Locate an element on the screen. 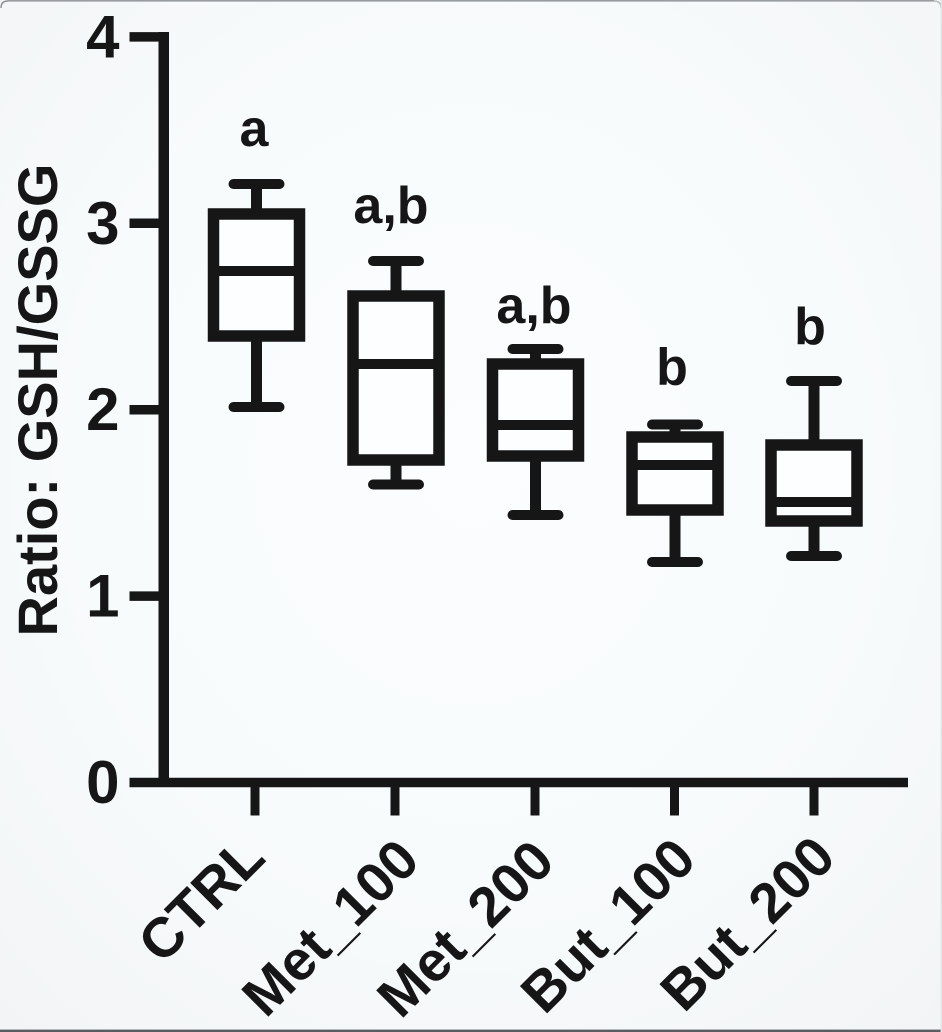  svg-text: 0 is located at coordinates (102, 782).